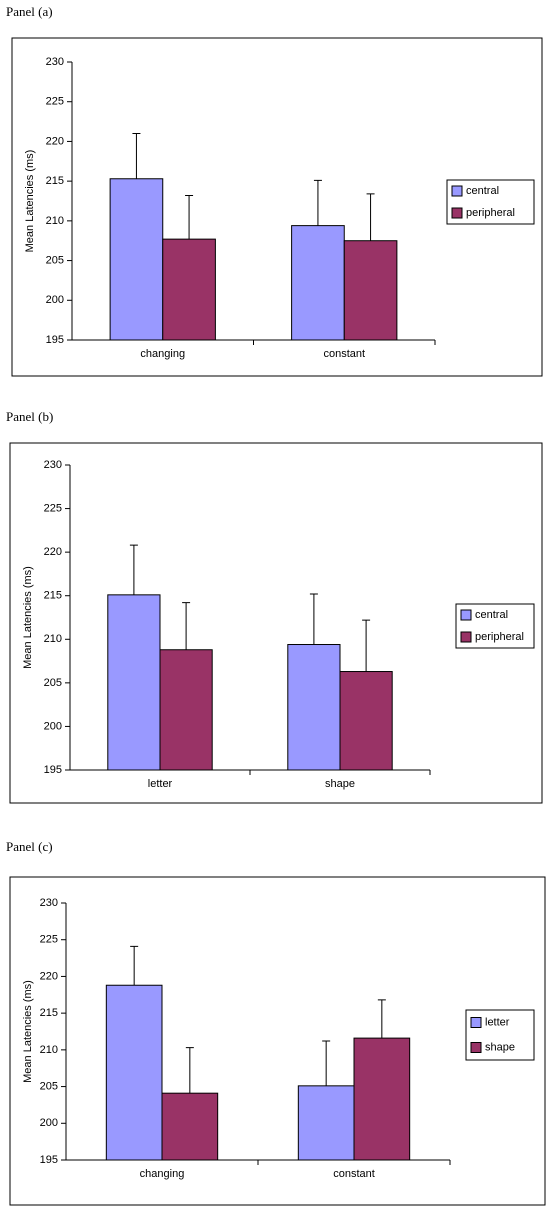  What do you see at coordinates (29, 11) in the screenshot?
I see `panel-title: Panel (a)` at bounding box center [29, 11].